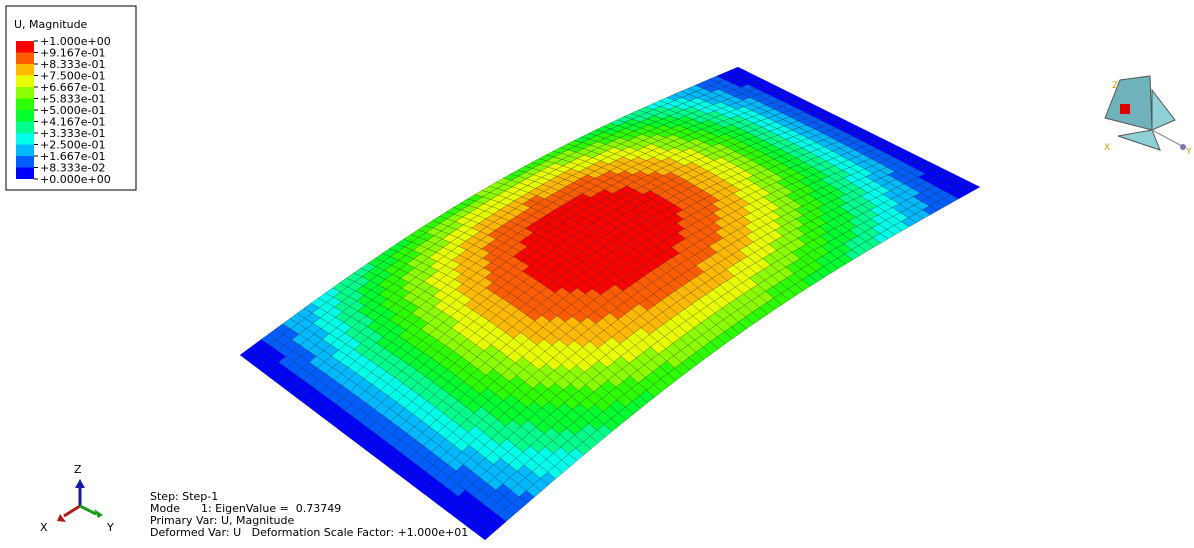  I want to click on x-axis, so click(72, 511).